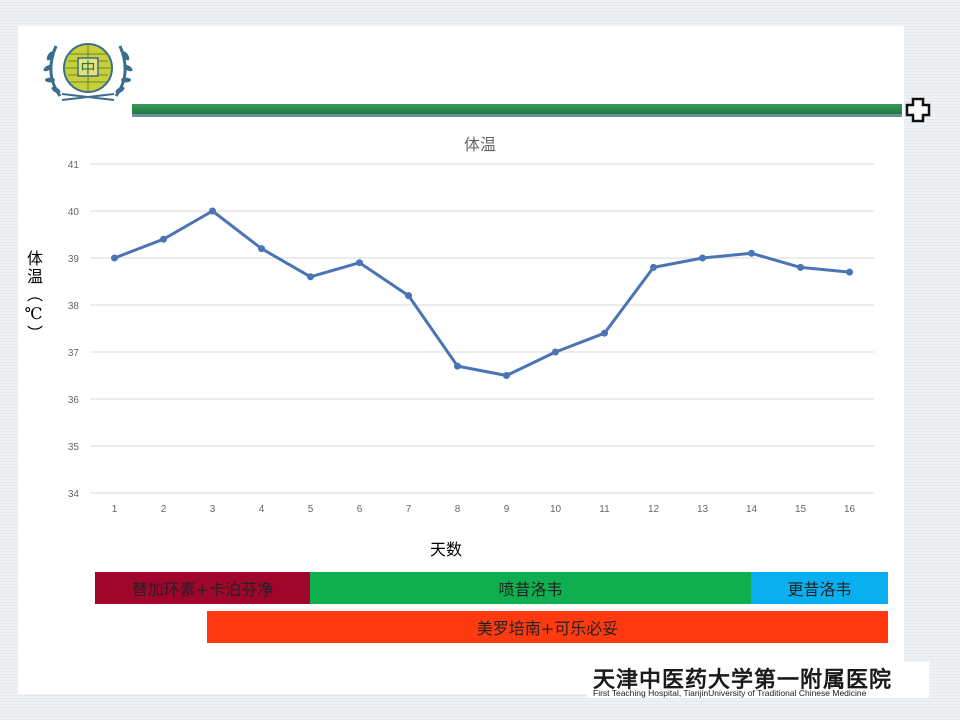 The width and height of the screenshot is (960, 720). I want to click on x-tick-label: 4, so click(262, 509).